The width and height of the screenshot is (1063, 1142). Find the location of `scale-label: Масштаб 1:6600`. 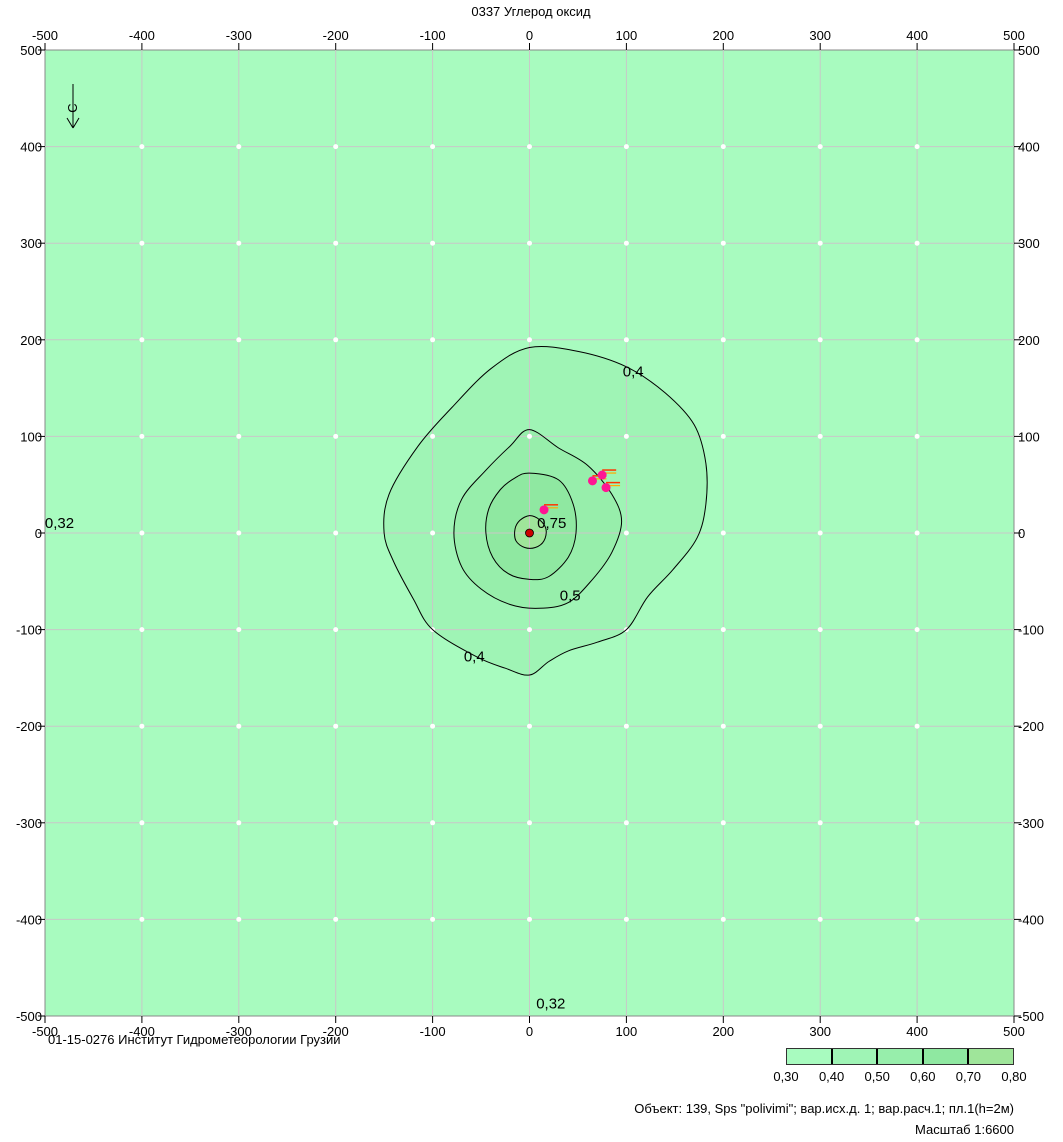

scale-label: Масштаб 1:6600 is located at coordinates (964, 1129).